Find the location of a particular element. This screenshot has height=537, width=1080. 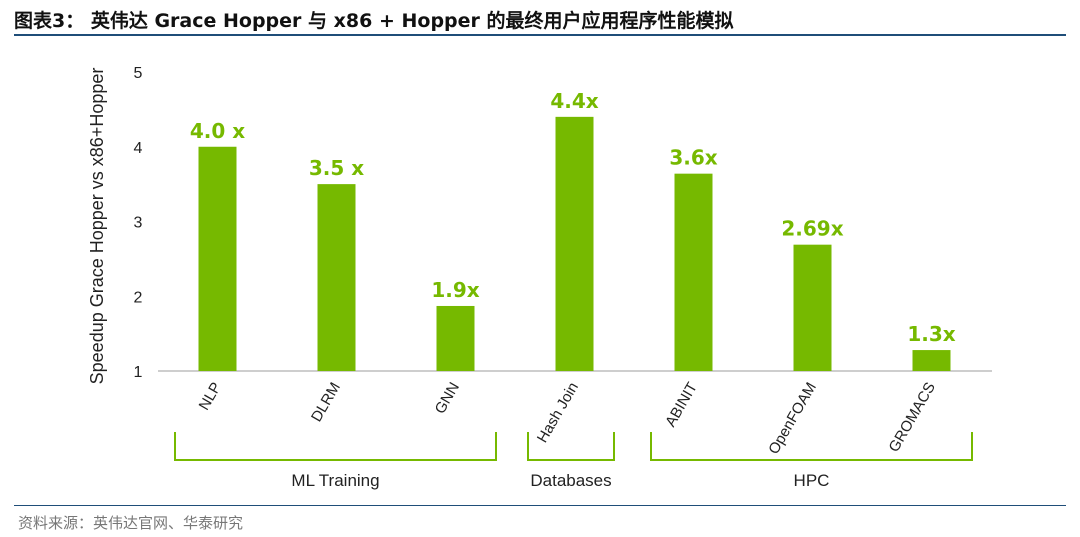

y-tick-label: 2 is located at coordinates (138, 297).